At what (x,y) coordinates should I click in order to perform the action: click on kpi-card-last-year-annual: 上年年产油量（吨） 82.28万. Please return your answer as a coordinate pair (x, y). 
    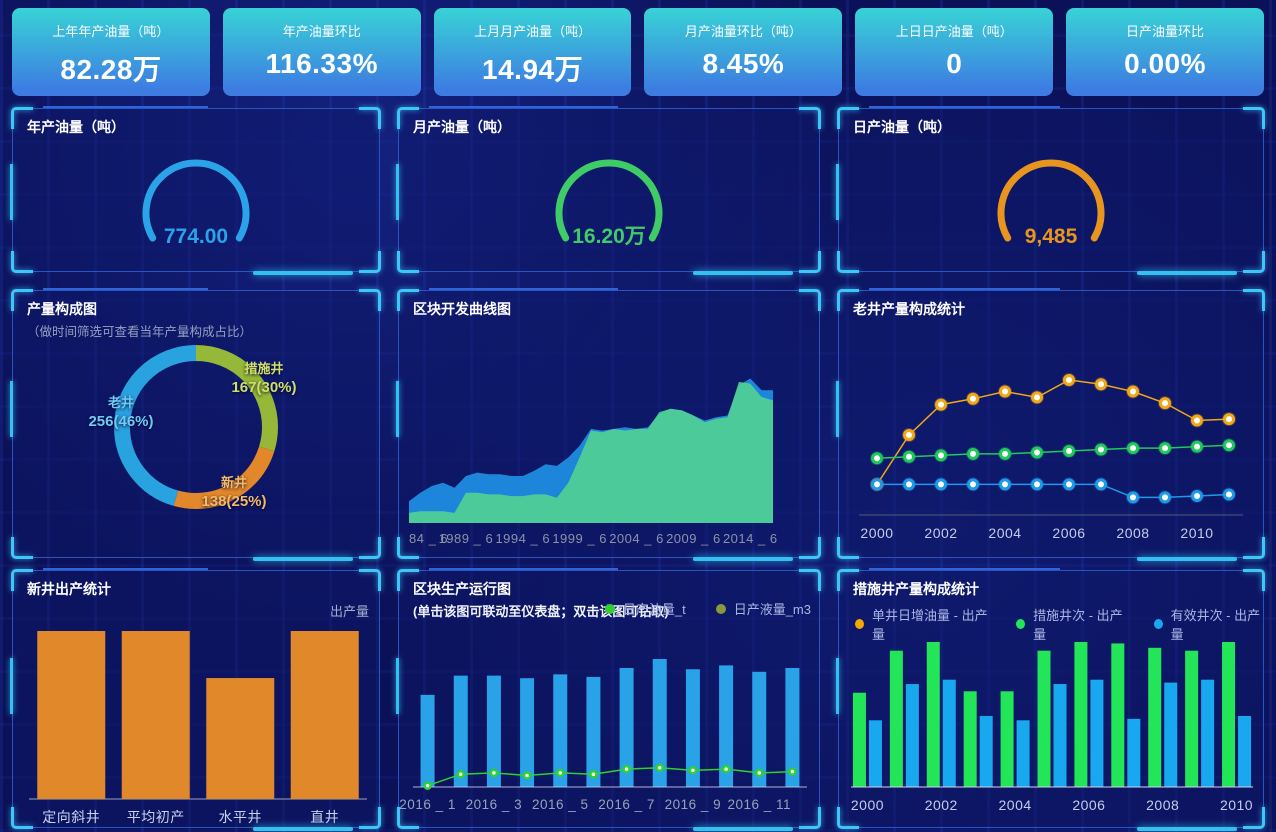
    Looking at the image, I should click on (111, 52).